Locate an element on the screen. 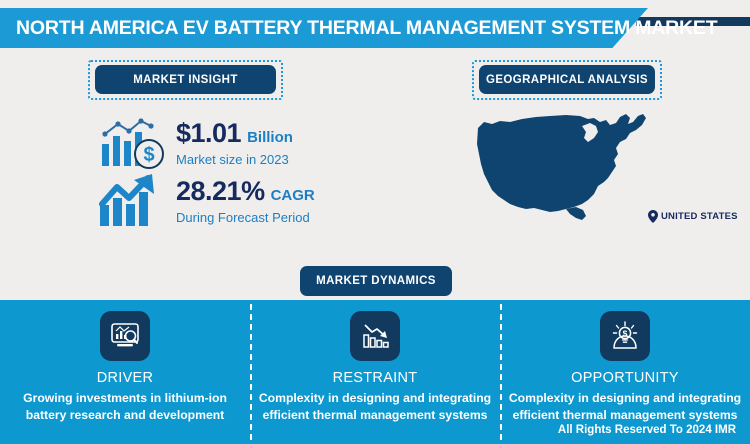  growth-arrow-chart-icon is located at coordinates (133, 201).